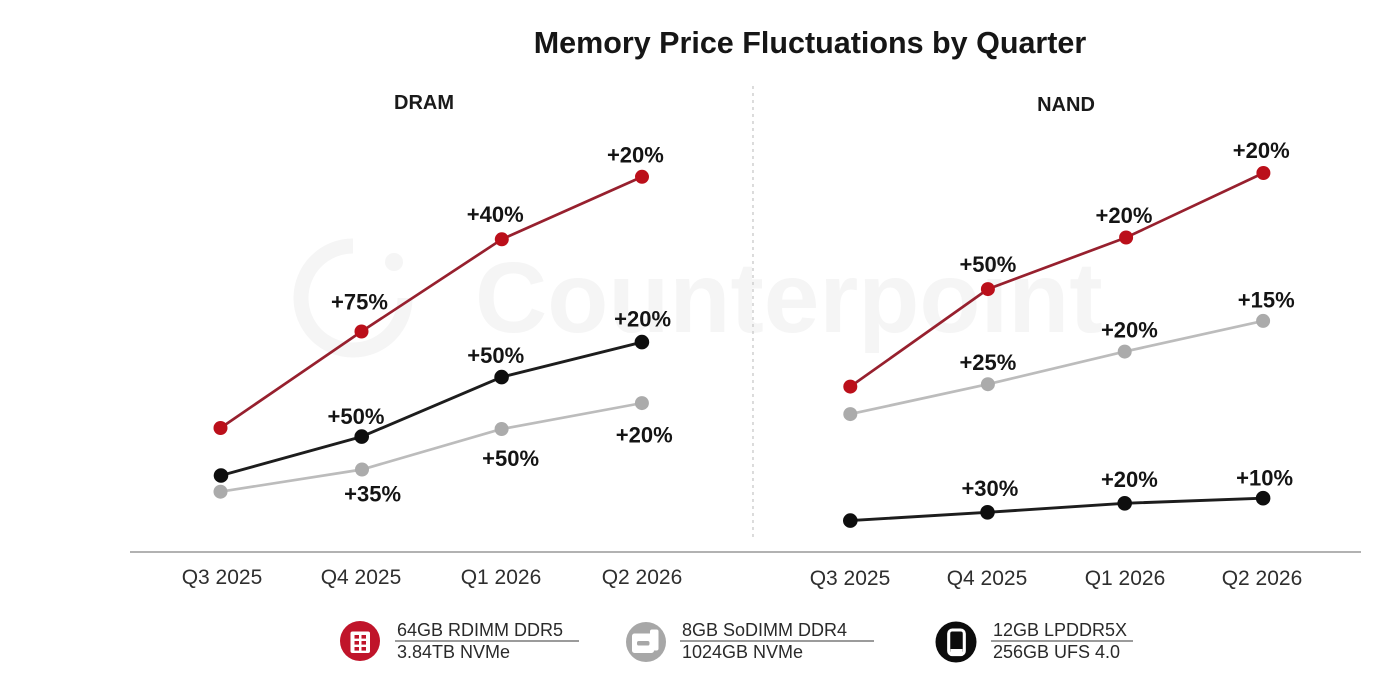 The width and height of the screenshot is (1399, 679). What do you see at coordinates (810, 43) in the screenshot?
I see `svg-text:Memory Price Fluctuations by Q: Memory Price Fluctuations by Quarter` at bounding box center [810, 43].